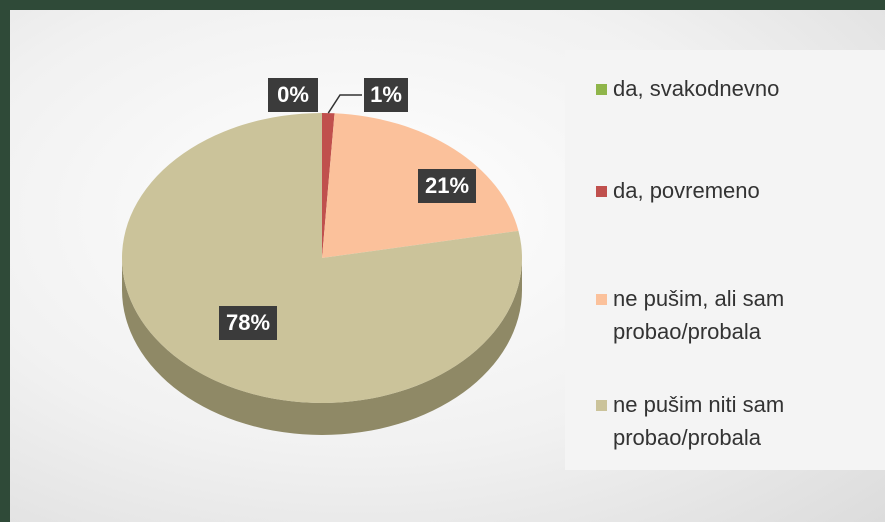  What do you see at coordinates (686, 190) in the screenshot?
I see `legend-label: da, povremeno` at bounding box center [686, 190].